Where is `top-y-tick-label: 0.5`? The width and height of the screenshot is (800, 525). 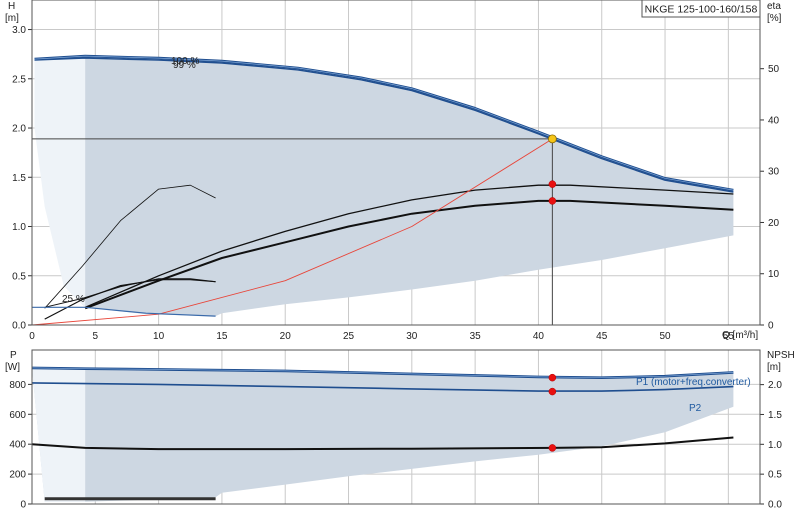 top-y-tick-label: 0.5 is located at coordinates (19, 276).